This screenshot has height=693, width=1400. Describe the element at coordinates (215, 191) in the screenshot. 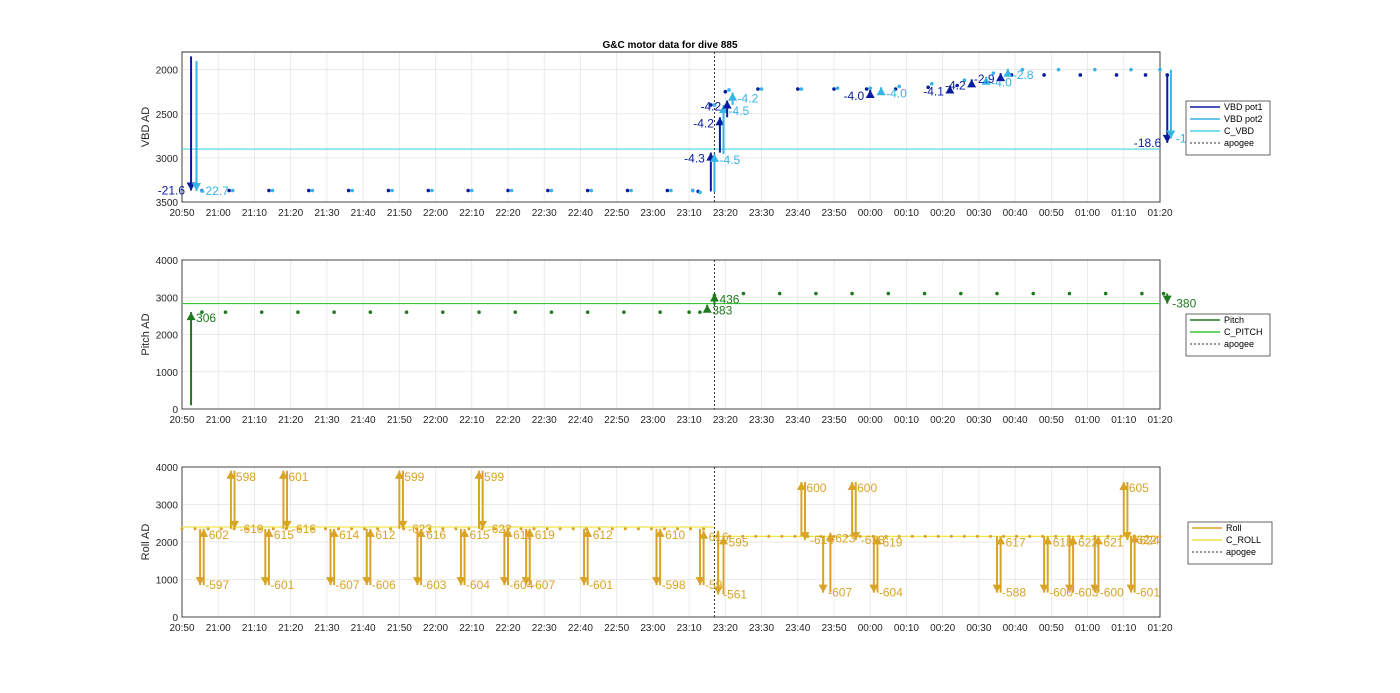

I see `move-label: -22.7` at that location.